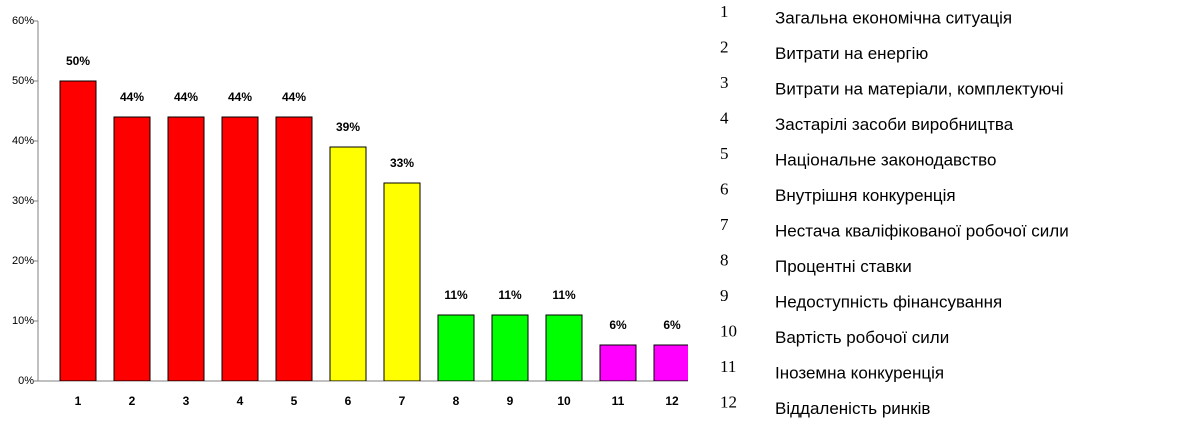 The width and height of the screenshot is (1192, 423). What do you see at coordinates (724, 82) in the screenshot?
I see `legend-number: 3` at bounding box center [724, 82].